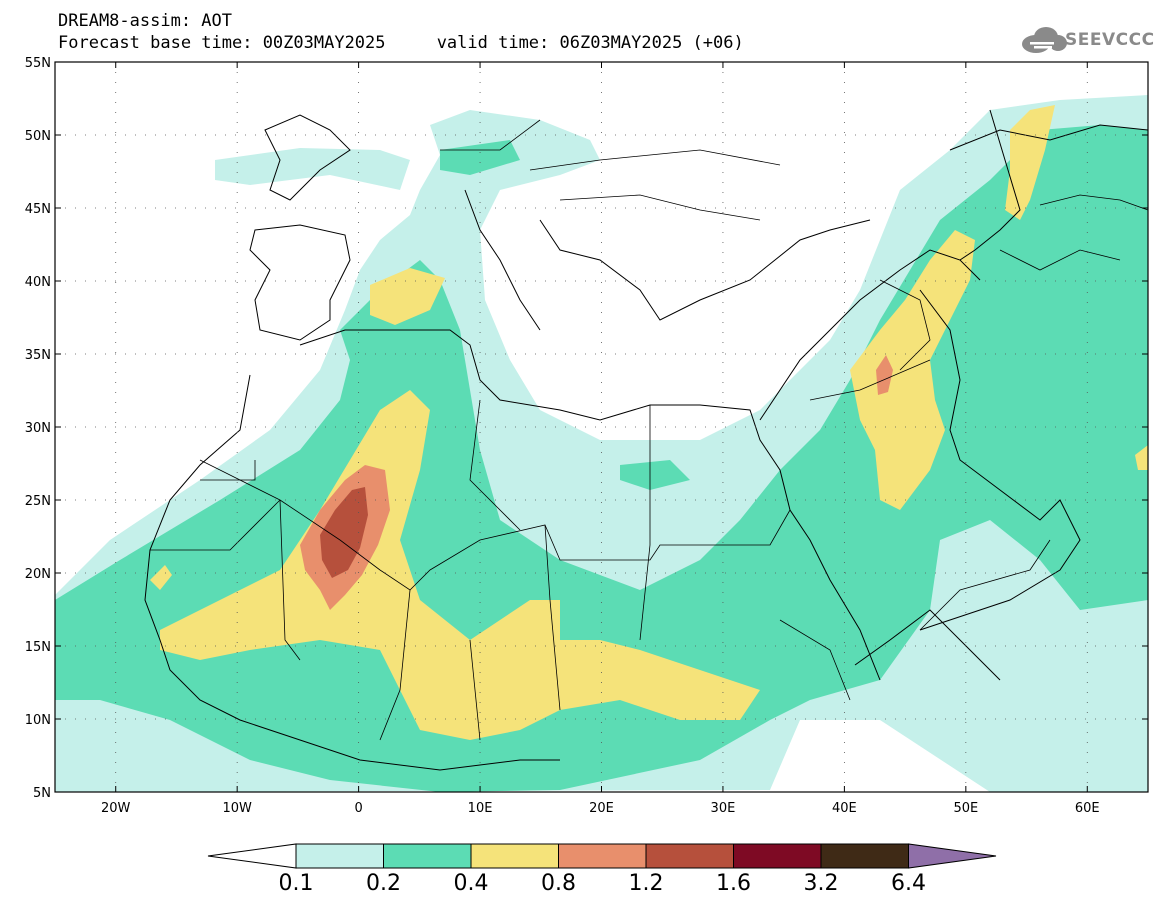  I want to click on lat-tick-label: 10N, so click(38, 720).